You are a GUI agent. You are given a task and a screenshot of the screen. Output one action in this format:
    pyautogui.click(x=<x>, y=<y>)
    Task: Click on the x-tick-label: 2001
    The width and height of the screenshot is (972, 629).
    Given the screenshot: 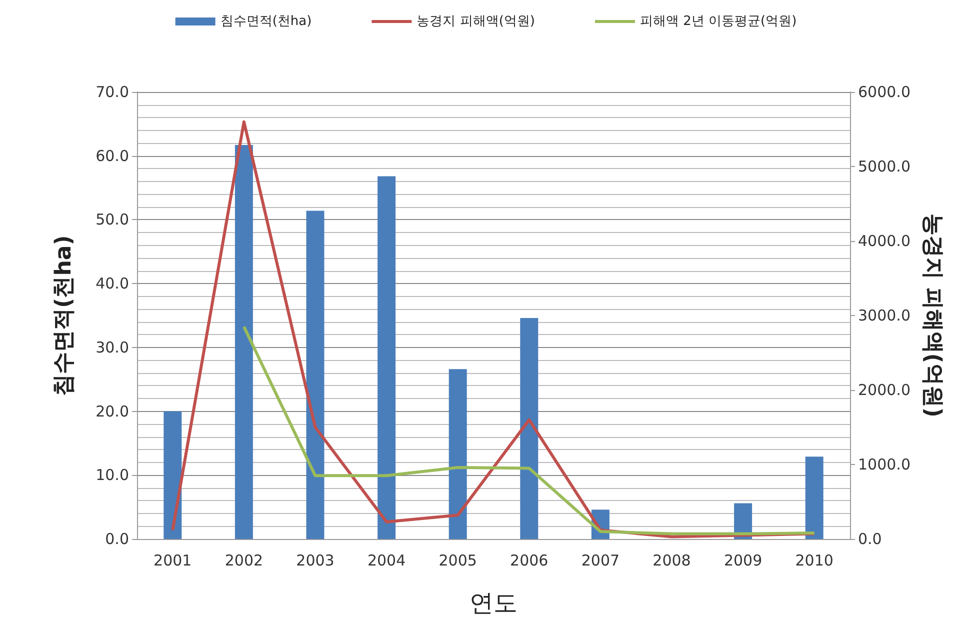 What is the action you would take?
    pyautogui.click(x=173, y=561)
    